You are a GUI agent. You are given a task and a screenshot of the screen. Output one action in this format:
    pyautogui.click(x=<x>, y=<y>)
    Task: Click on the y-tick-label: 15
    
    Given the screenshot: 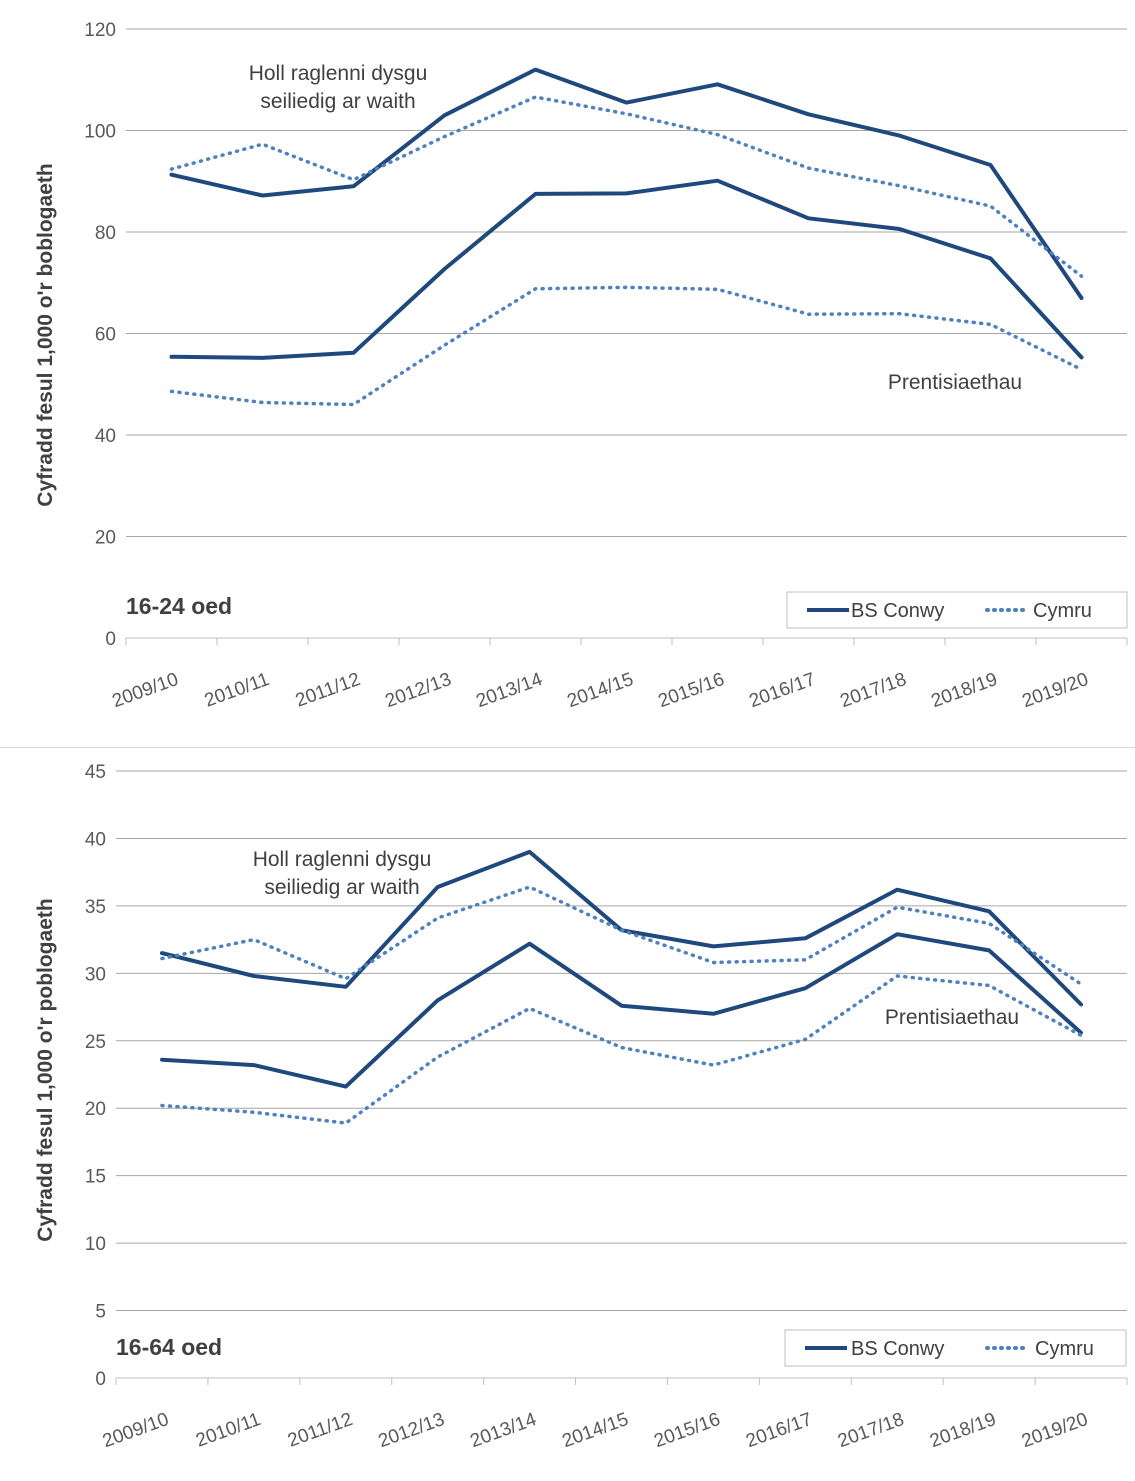 What is the action you would take?
    pyautogui.click(x=95, y=1177)
    